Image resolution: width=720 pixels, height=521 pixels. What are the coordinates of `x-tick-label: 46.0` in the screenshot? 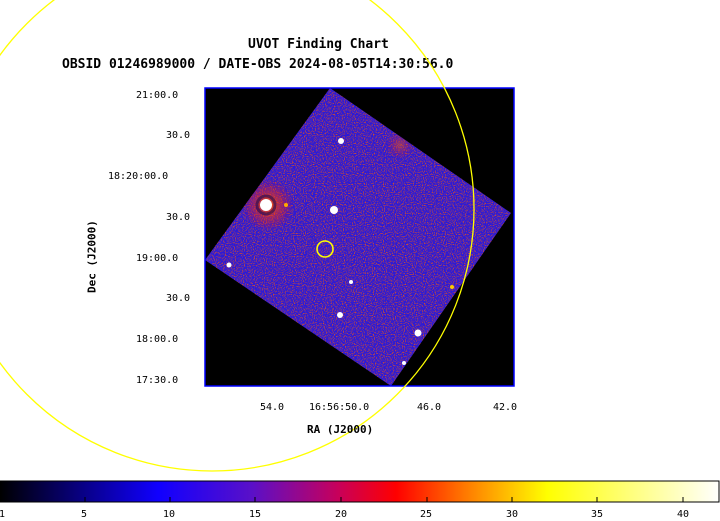 It's located at (429, 407).